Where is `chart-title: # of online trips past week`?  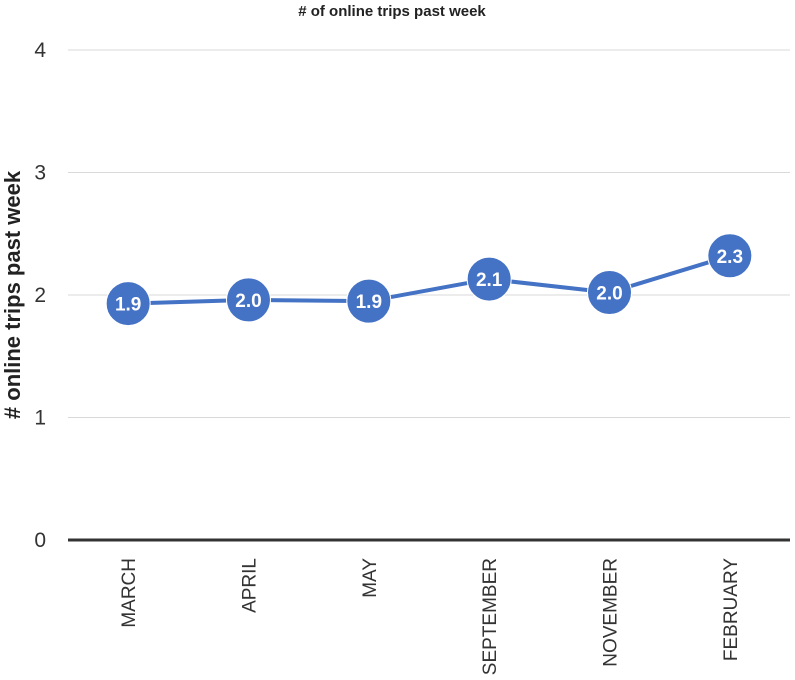
chart-title: # of online trips past week is located at coordinates (392, 11).